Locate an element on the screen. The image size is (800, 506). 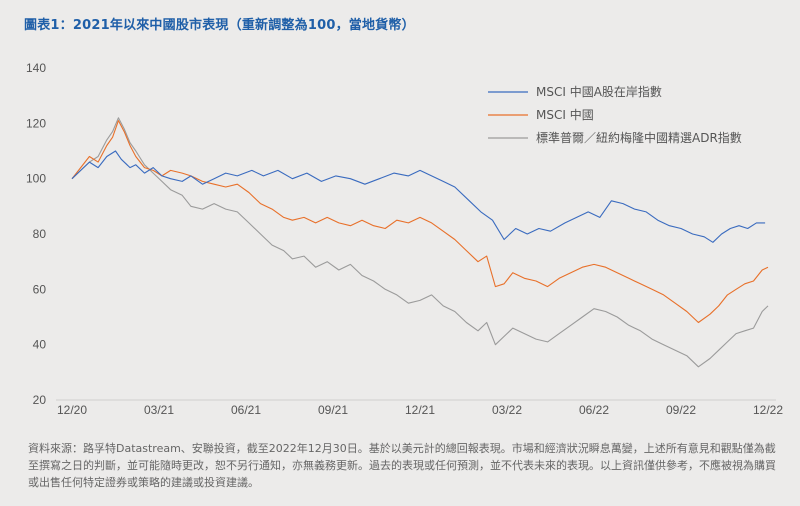
legend-label-1: MSCI 中國 is located at coordinates (565, 114).